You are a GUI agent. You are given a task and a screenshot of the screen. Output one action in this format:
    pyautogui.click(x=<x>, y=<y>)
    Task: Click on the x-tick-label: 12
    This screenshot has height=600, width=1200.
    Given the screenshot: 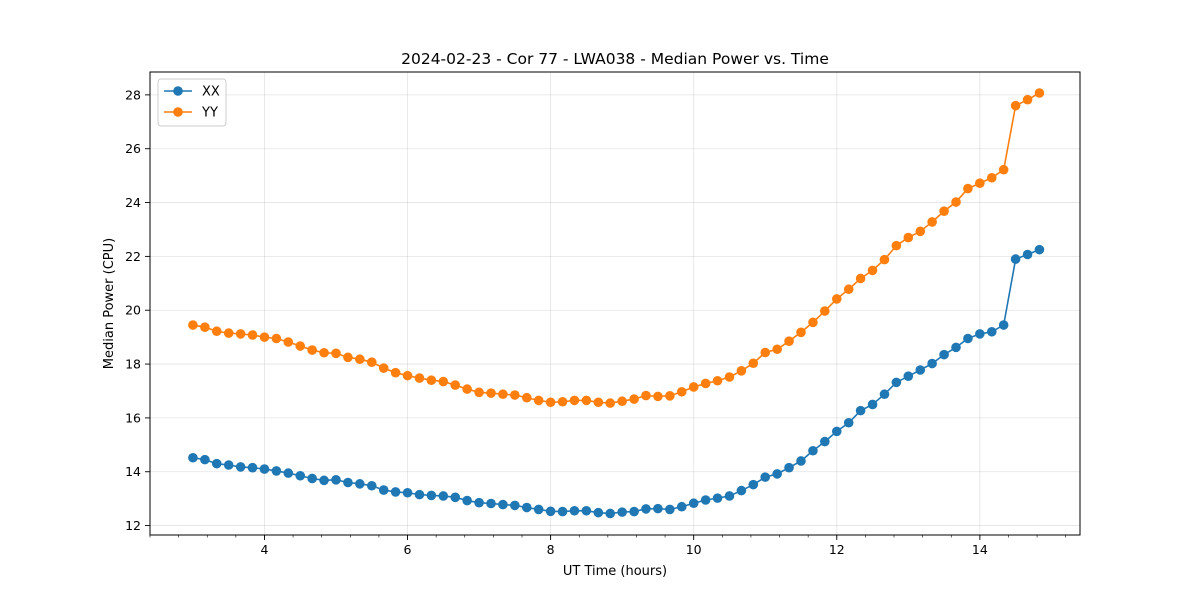 What is the action you would take?
    pyautogui.click(x=837, y=549)
    